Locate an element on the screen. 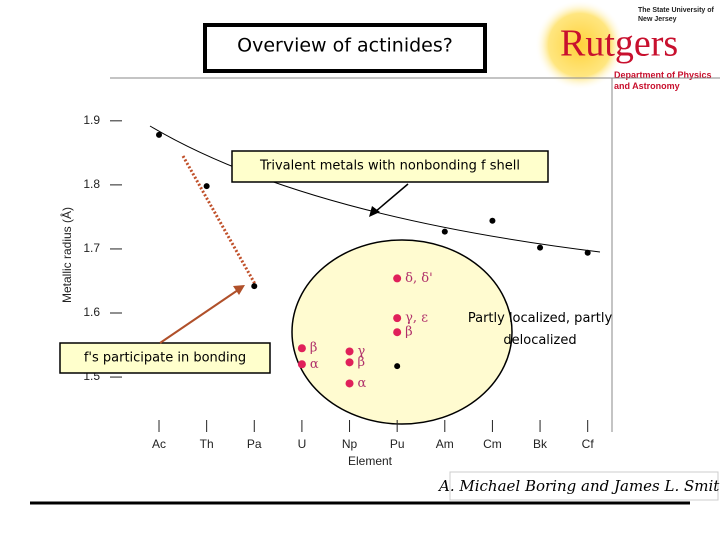 This screenshot has width=720, height=540. title-box is located at coordinates (345, 48).